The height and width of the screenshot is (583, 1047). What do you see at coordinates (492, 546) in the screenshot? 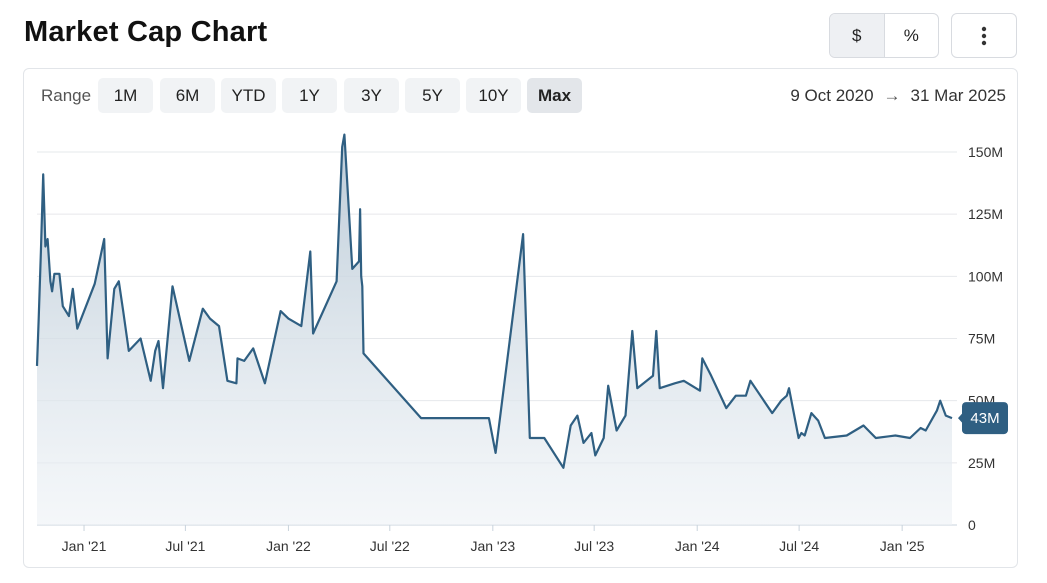
I see `x-tick-label: Jan '23` at bounding box center [492, 546].